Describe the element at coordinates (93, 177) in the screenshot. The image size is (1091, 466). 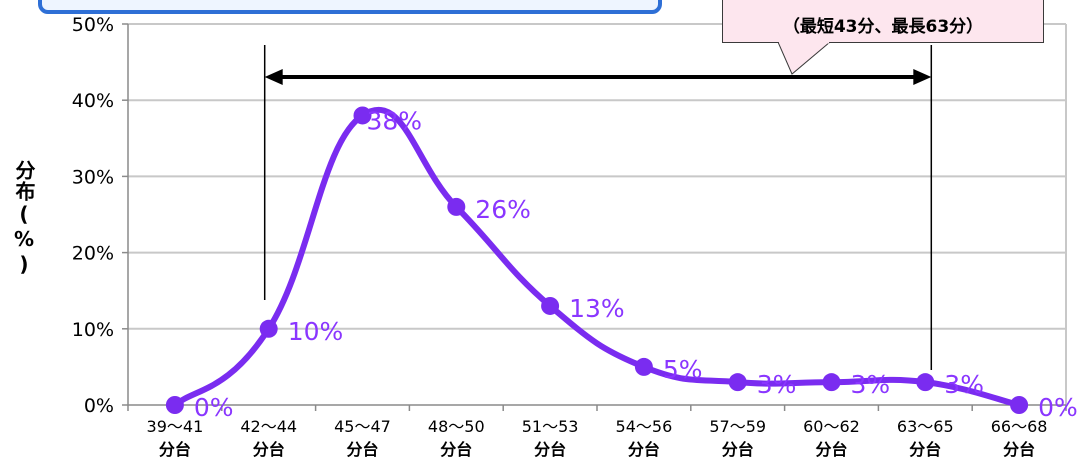
I see `y-tick-label: 30%` at that location.